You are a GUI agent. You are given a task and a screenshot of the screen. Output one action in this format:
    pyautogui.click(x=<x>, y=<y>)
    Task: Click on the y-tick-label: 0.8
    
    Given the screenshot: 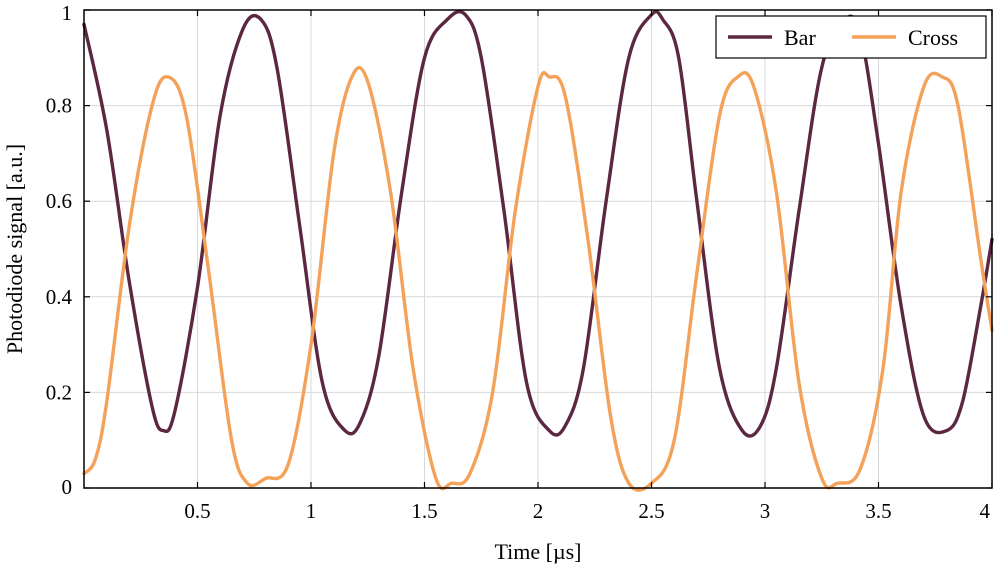 What is the action you would take?
    pyautogui.click(x=59, y=106)
    